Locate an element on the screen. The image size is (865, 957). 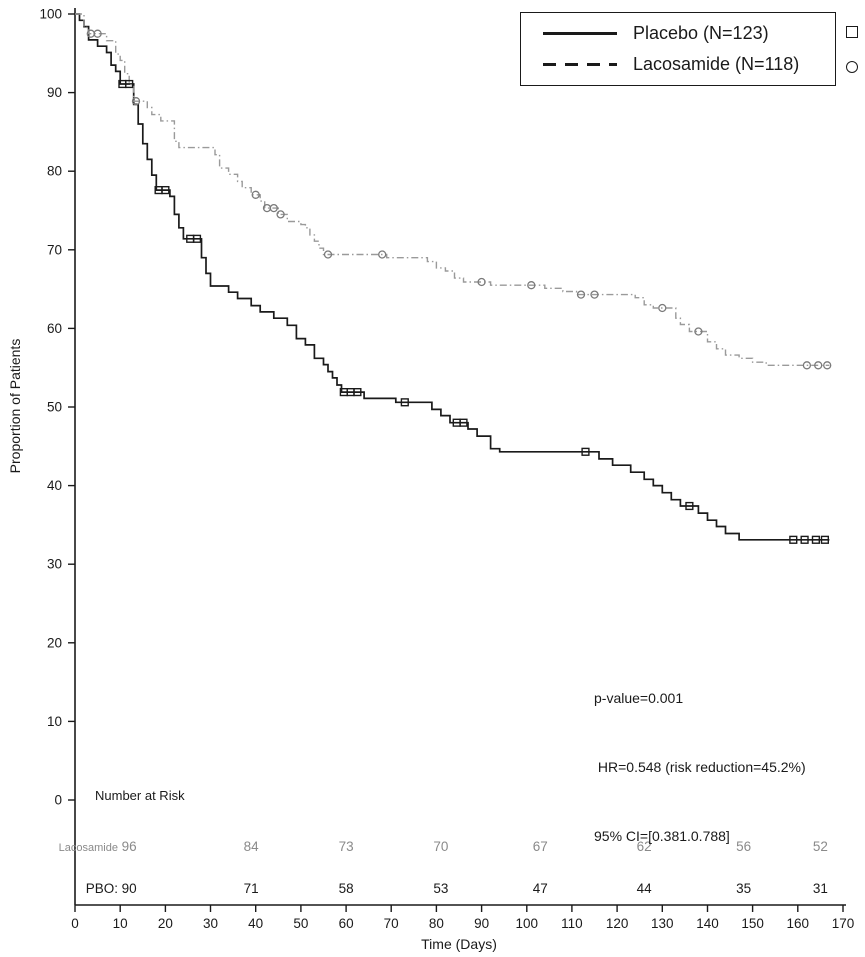
risk-row-label: PBO: is located at coordinates (102, 888).